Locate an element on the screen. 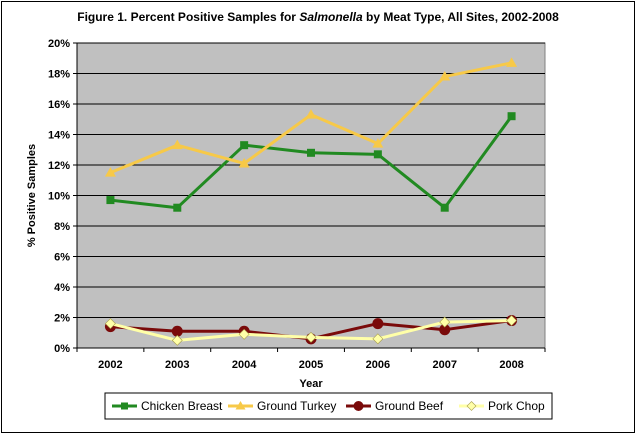 The height and width of the screenshot is (436, 638). x-tick-label: 2007 is located at coordinates (444, 365).